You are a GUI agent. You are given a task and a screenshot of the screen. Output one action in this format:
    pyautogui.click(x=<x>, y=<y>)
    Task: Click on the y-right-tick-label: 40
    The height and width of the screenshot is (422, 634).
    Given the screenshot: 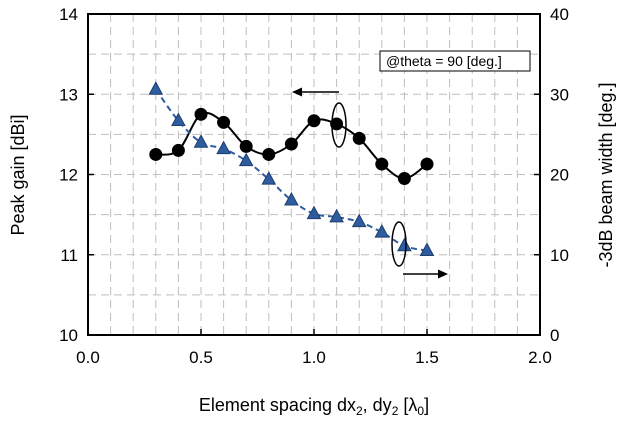 What is the action you would take?
    pyautogui.click(x=559, y=14)
    